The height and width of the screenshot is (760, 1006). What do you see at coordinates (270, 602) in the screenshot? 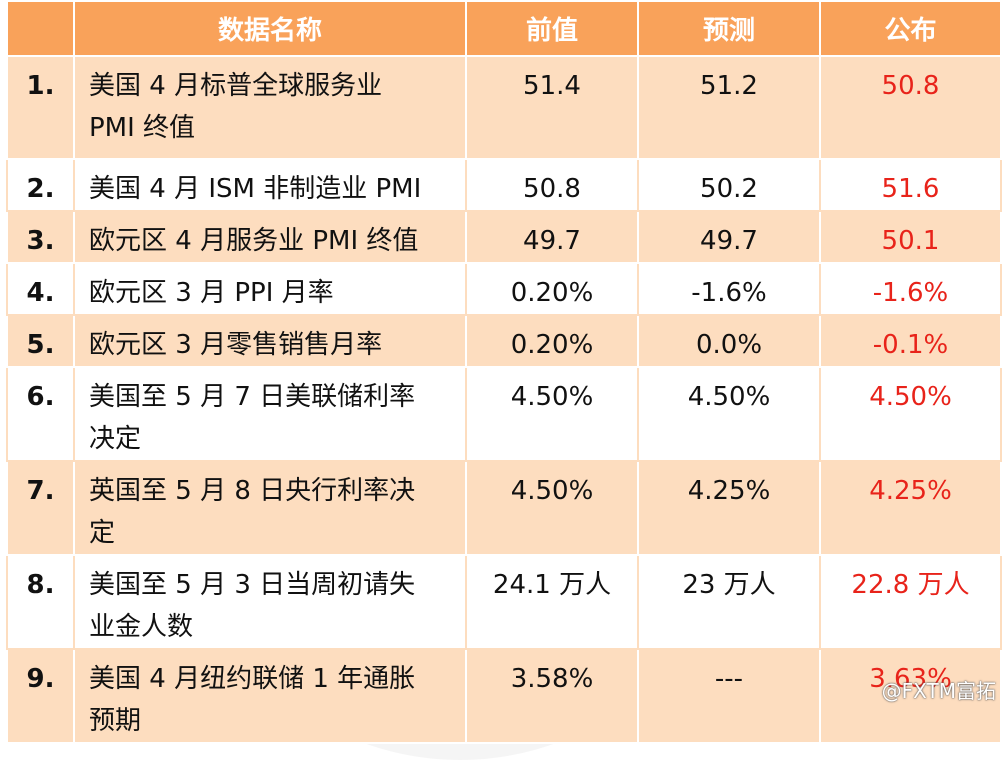
I see `row-name: 美国至 5 月 3 日当周初请失 业金人数` at bounding box center [270, 602].